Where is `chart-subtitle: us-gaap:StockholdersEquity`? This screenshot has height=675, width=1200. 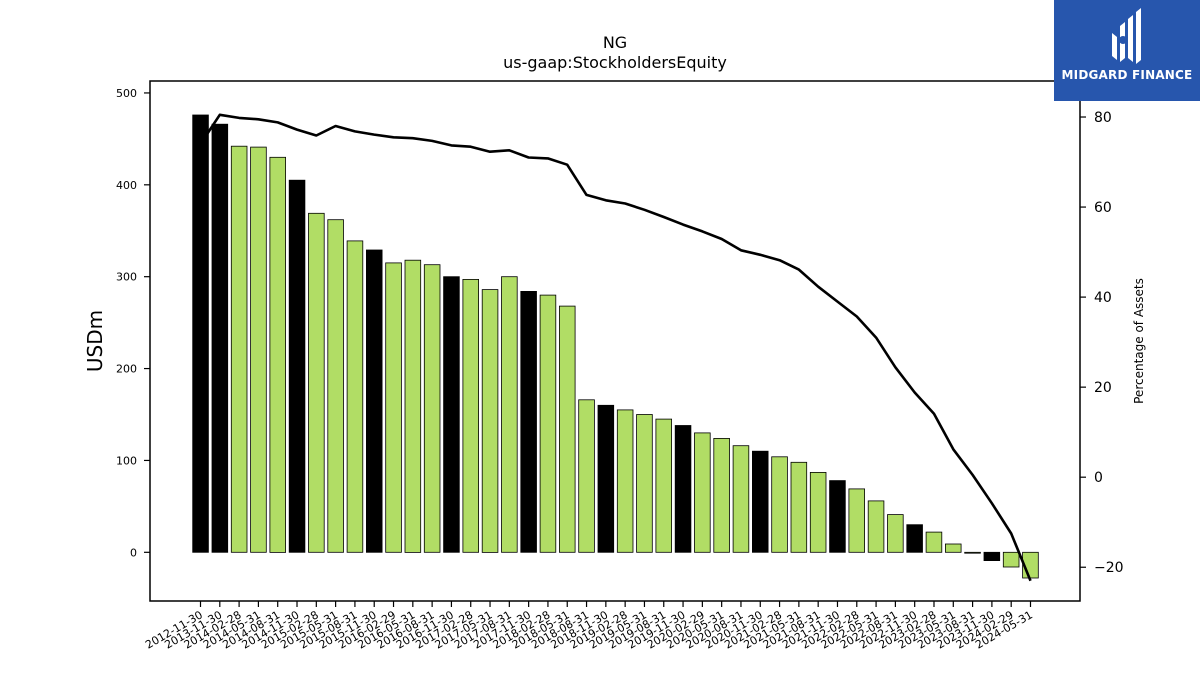
chart-subtitle: us-gaap:StockholdersEquity is located at coordinates (615, 62).